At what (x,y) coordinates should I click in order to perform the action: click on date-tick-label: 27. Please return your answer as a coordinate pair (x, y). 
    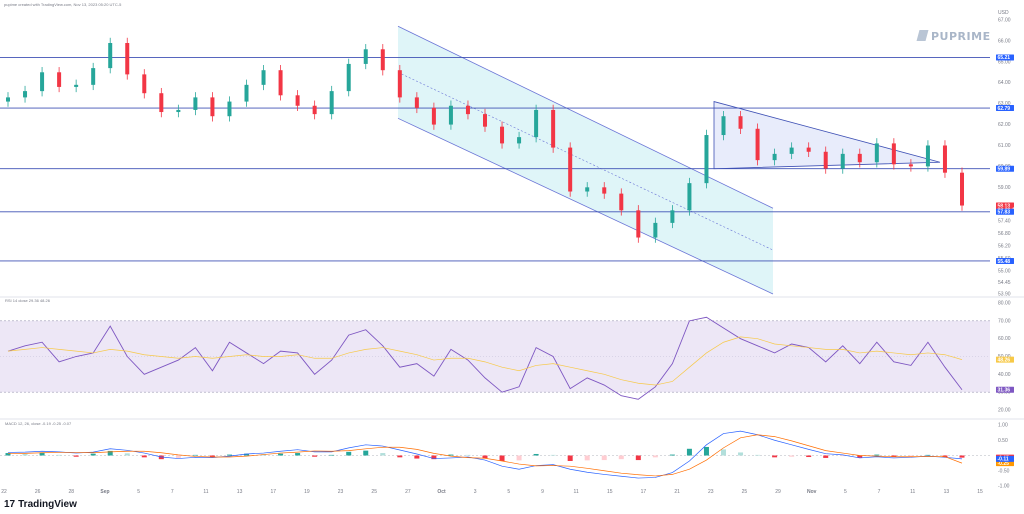
    Looking at the image, I should click on (408, 492).